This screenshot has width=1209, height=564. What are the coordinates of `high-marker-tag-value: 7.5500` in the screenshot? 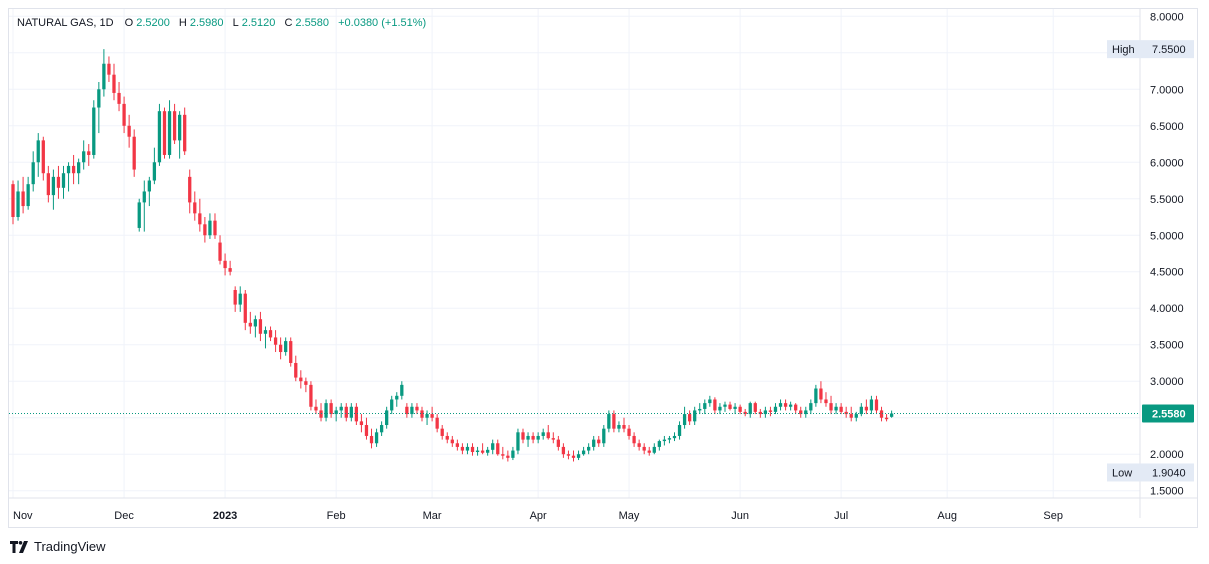 It's located at (1169, 50).